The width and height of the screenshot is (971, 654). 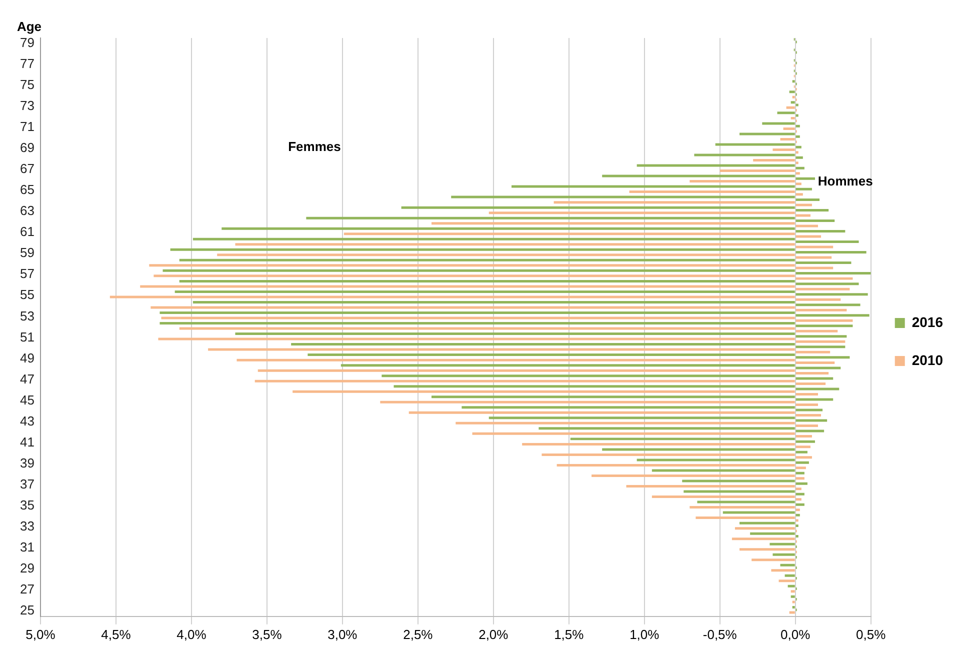 What do you see at coordinates (27, 400) in the screenshot?
I see `y-tick-label: 45` at bounding box center [27, 400].